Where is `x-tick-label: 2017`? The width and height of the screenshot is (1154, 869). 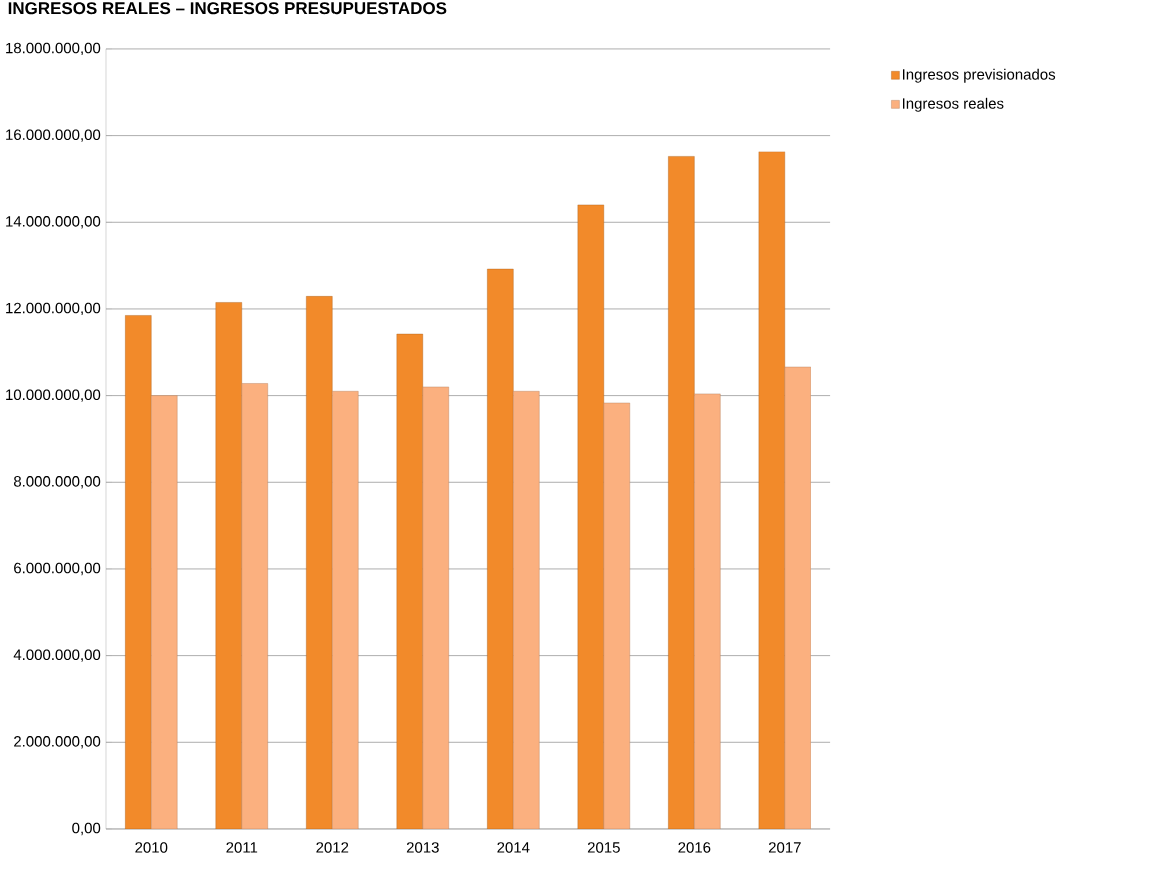 x-tick-label: 2017 is located at coordinates (784, 847).